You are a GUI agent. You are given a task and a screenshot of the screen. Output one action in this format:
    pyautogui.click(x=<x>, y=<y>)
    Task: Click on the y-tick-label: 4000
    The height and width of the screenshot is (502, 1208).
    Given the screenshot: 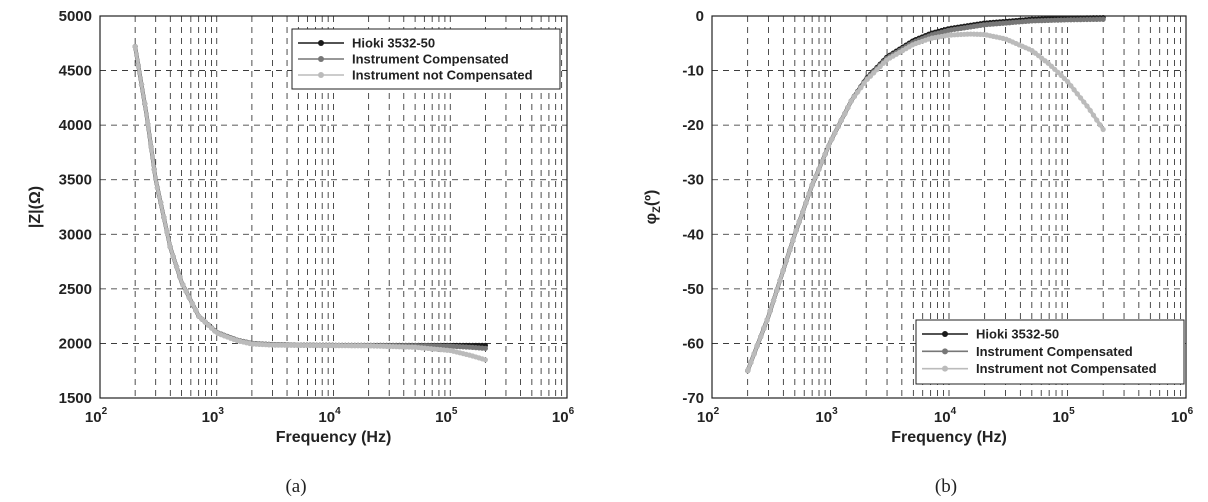 What is the action you would take?
    pyautogui.click(x=75, y=125)
    